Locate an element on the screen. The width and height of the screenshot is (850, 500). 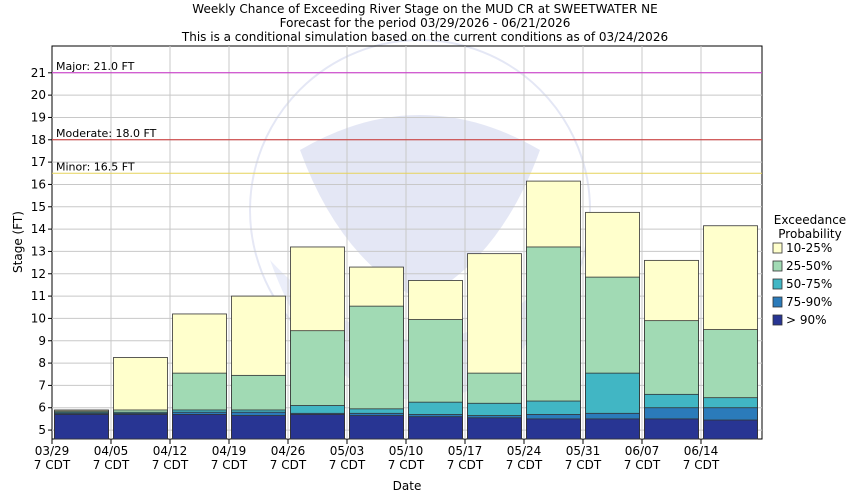
legend-title-line1: Exceedance is located at coordinates (810, 220).